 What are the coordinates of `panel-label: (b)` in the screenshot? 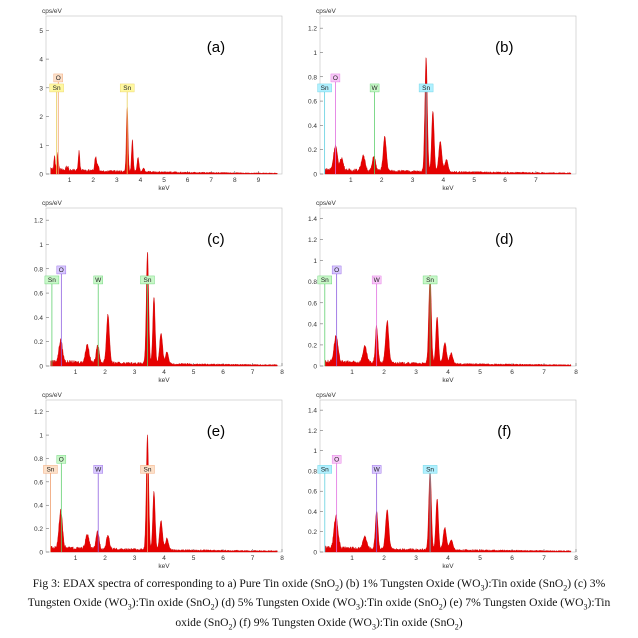 It's located at (504, 47).